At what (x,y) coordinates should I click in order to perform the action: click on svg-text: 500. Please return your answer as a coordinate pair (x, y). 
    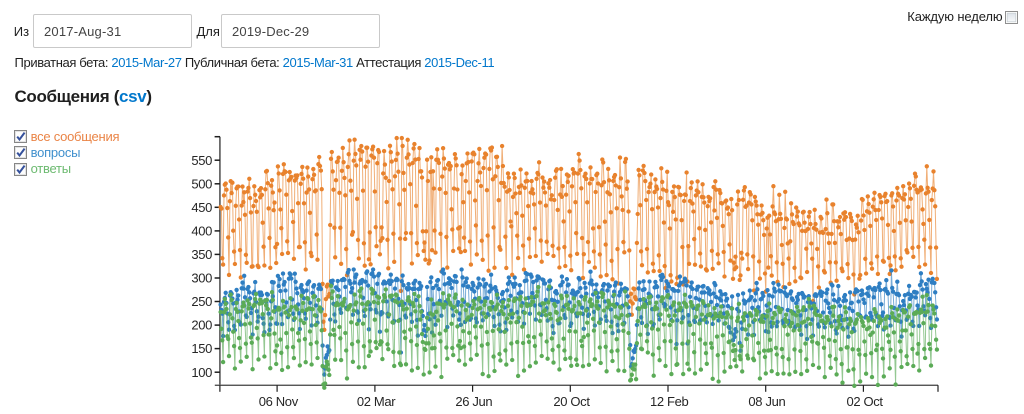
    Looking at the image, I should click on (201, 183).